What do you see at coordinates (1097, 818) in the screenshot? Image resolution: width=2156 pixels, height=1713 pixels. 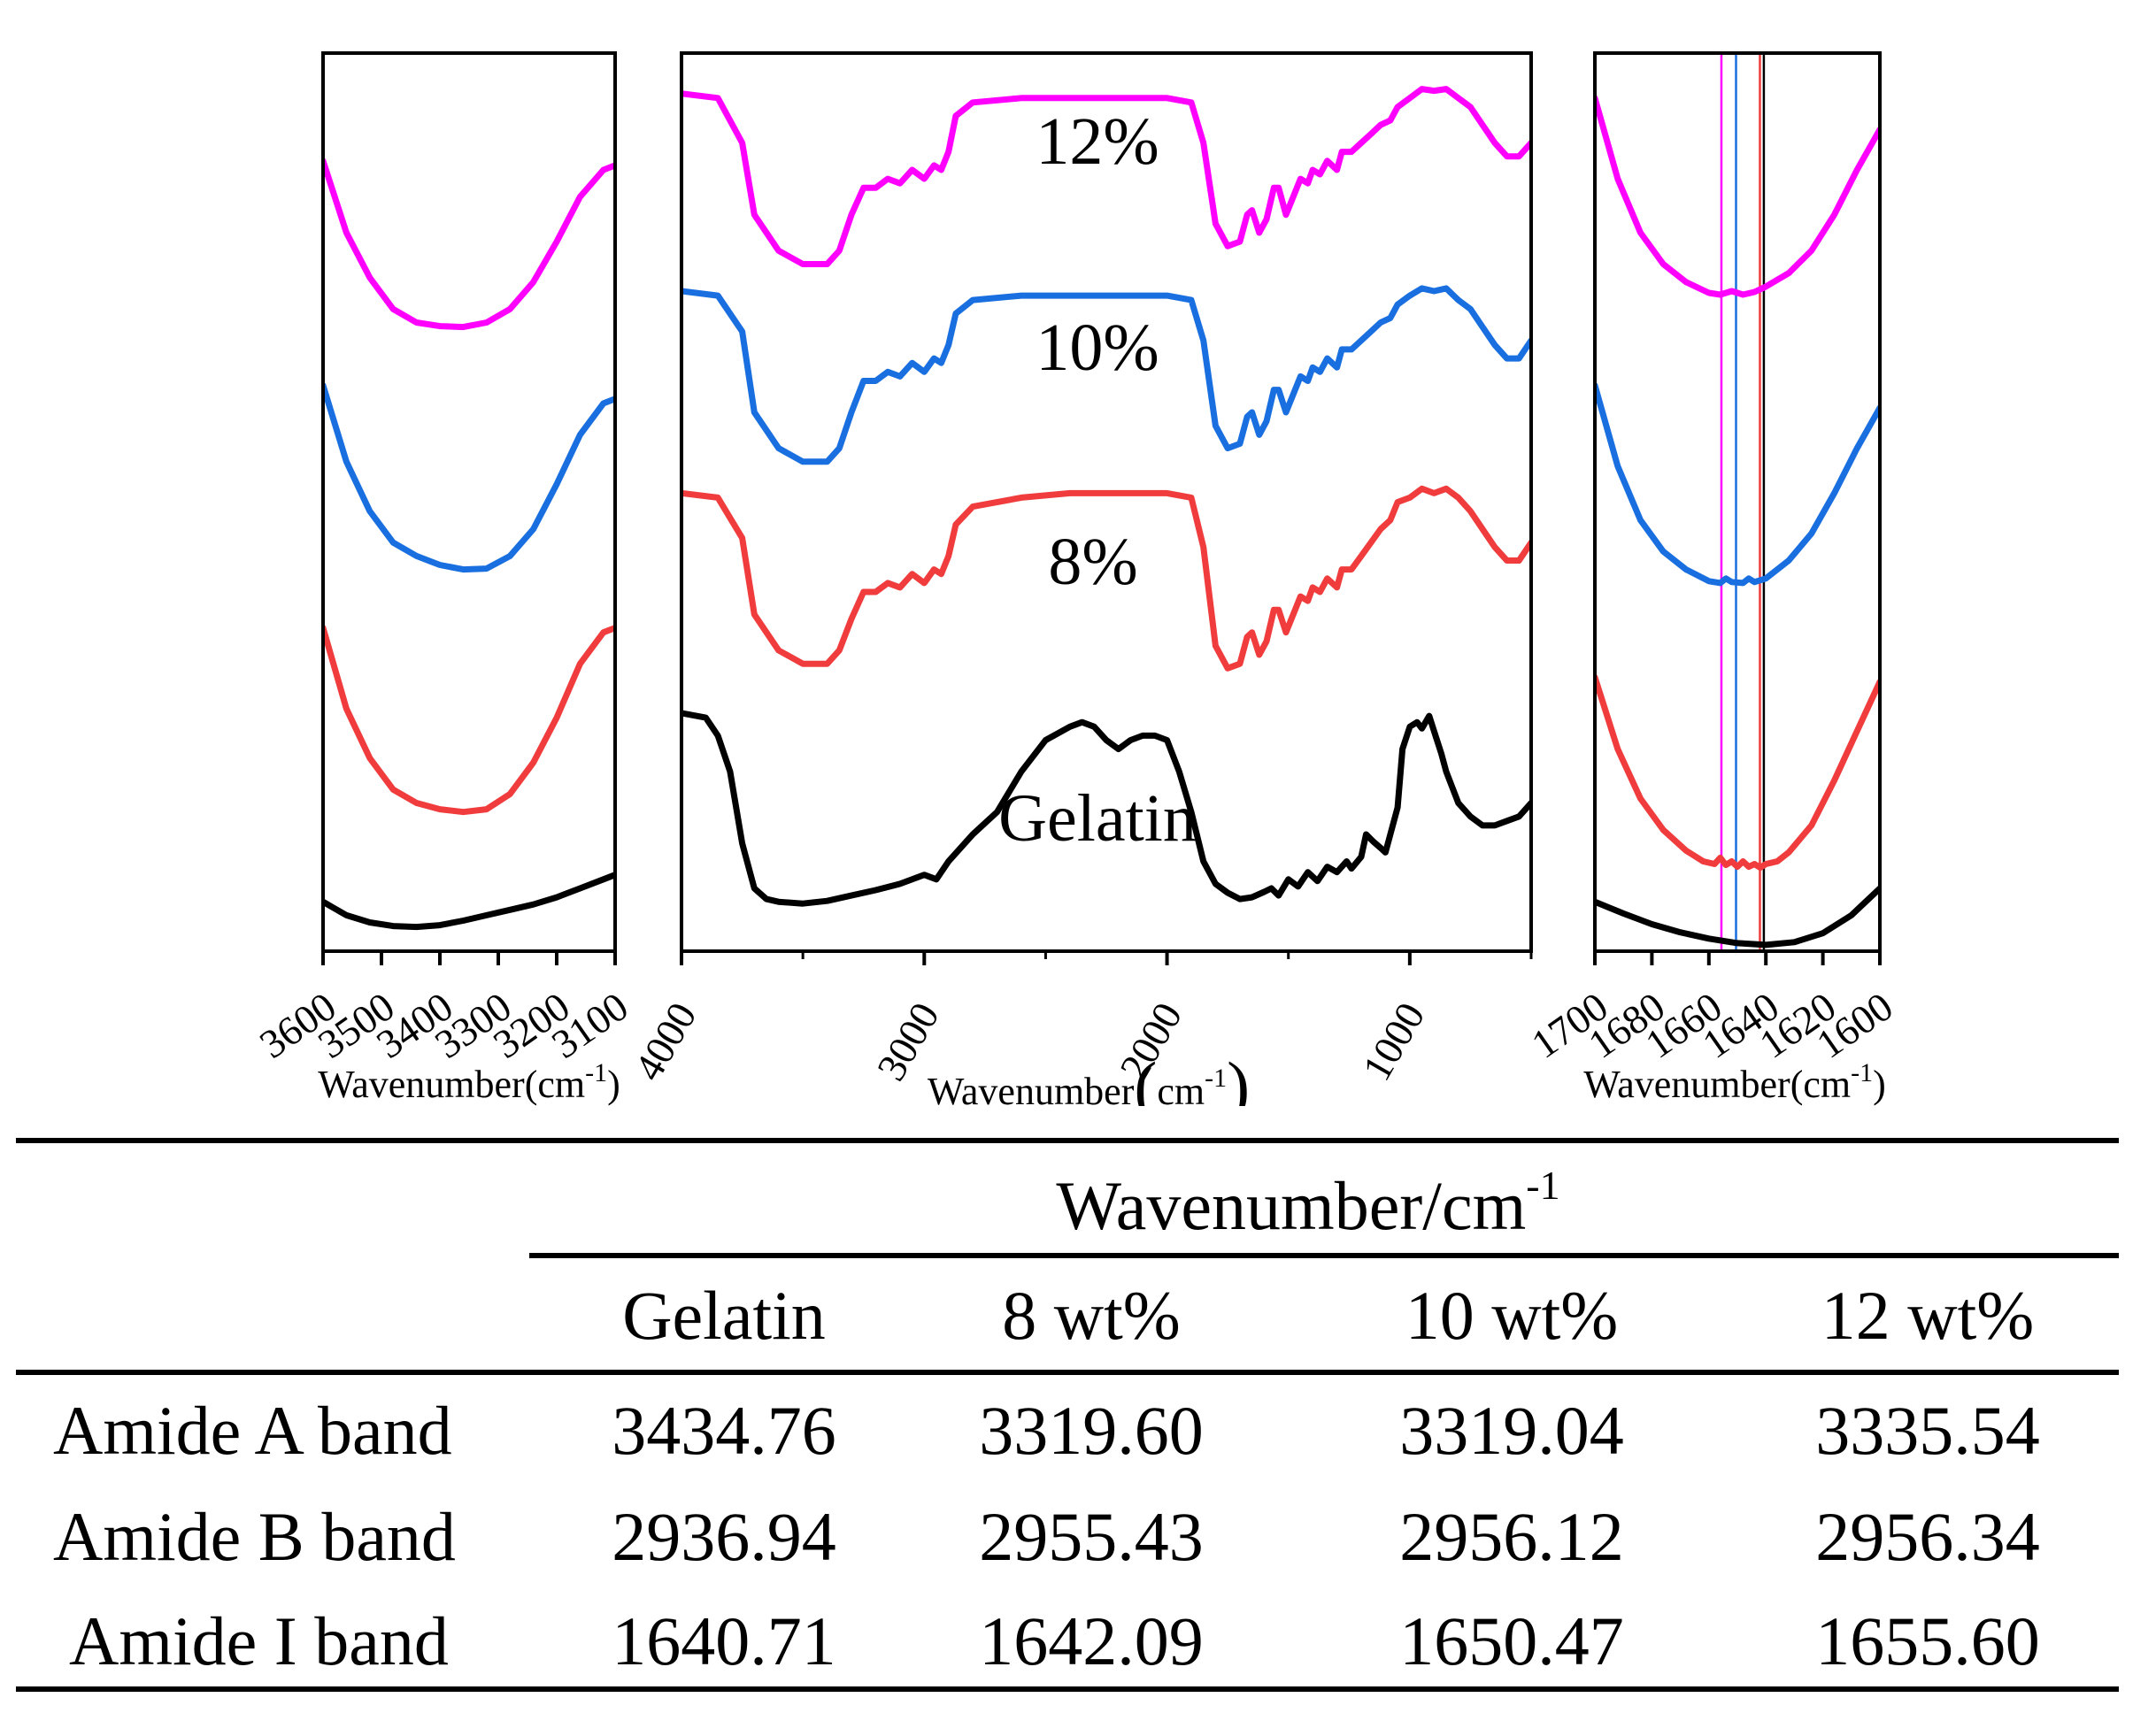 I see `series-label-gelatin: Gelatin` at bounding box center [1097, 818].